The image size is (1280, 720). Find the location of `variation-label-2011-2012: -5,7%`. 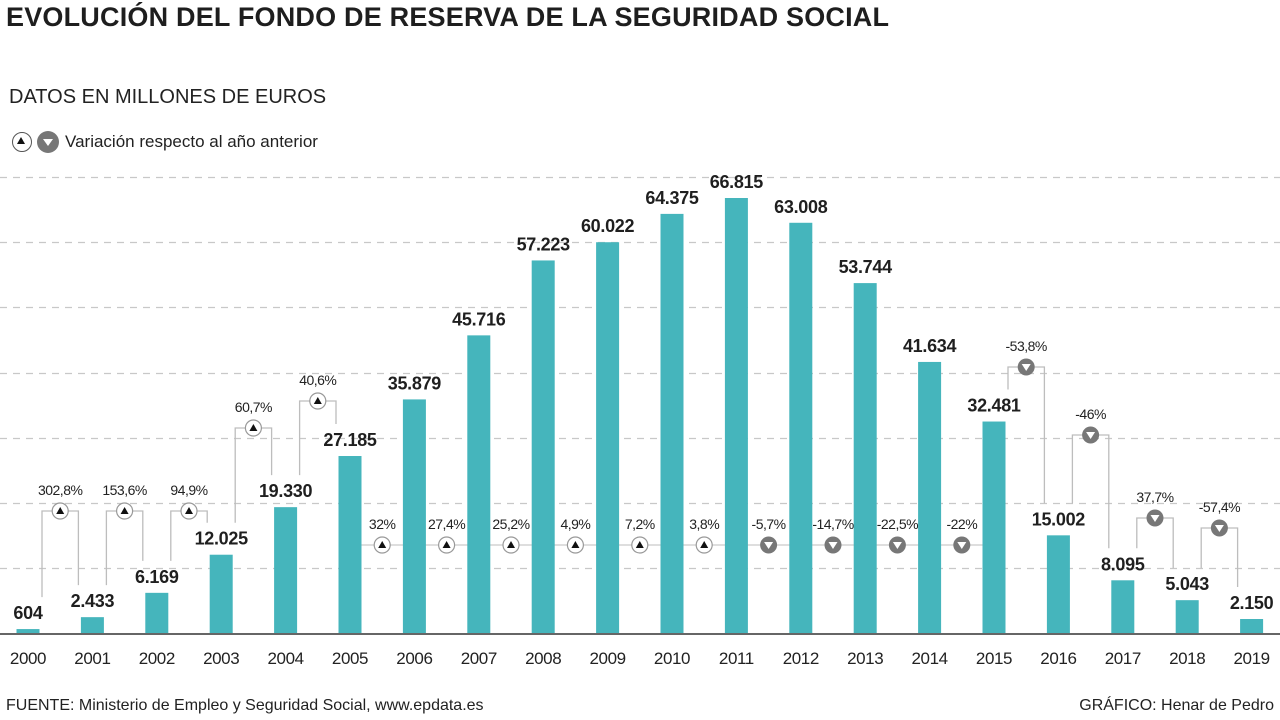

variation-label-2011-2012: -5,7% is located at coordinates (769, 524).